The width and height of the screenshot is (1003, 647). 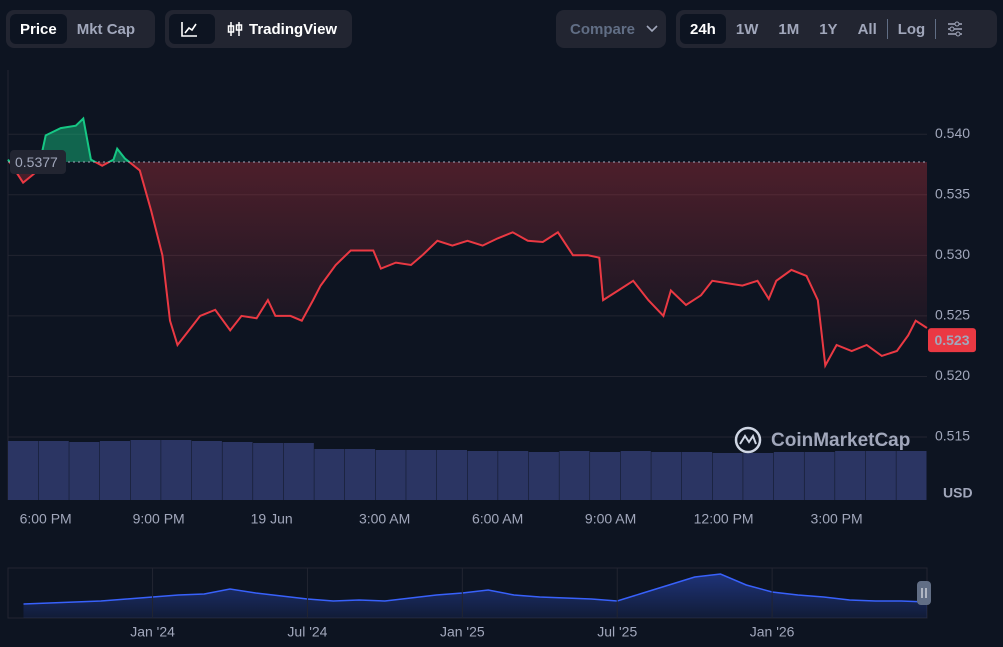 What do you see at coordinates (46, 519) in the screenshot?
I see `x-tick-label: 6:00 PM` at bounding box center [46, 519].